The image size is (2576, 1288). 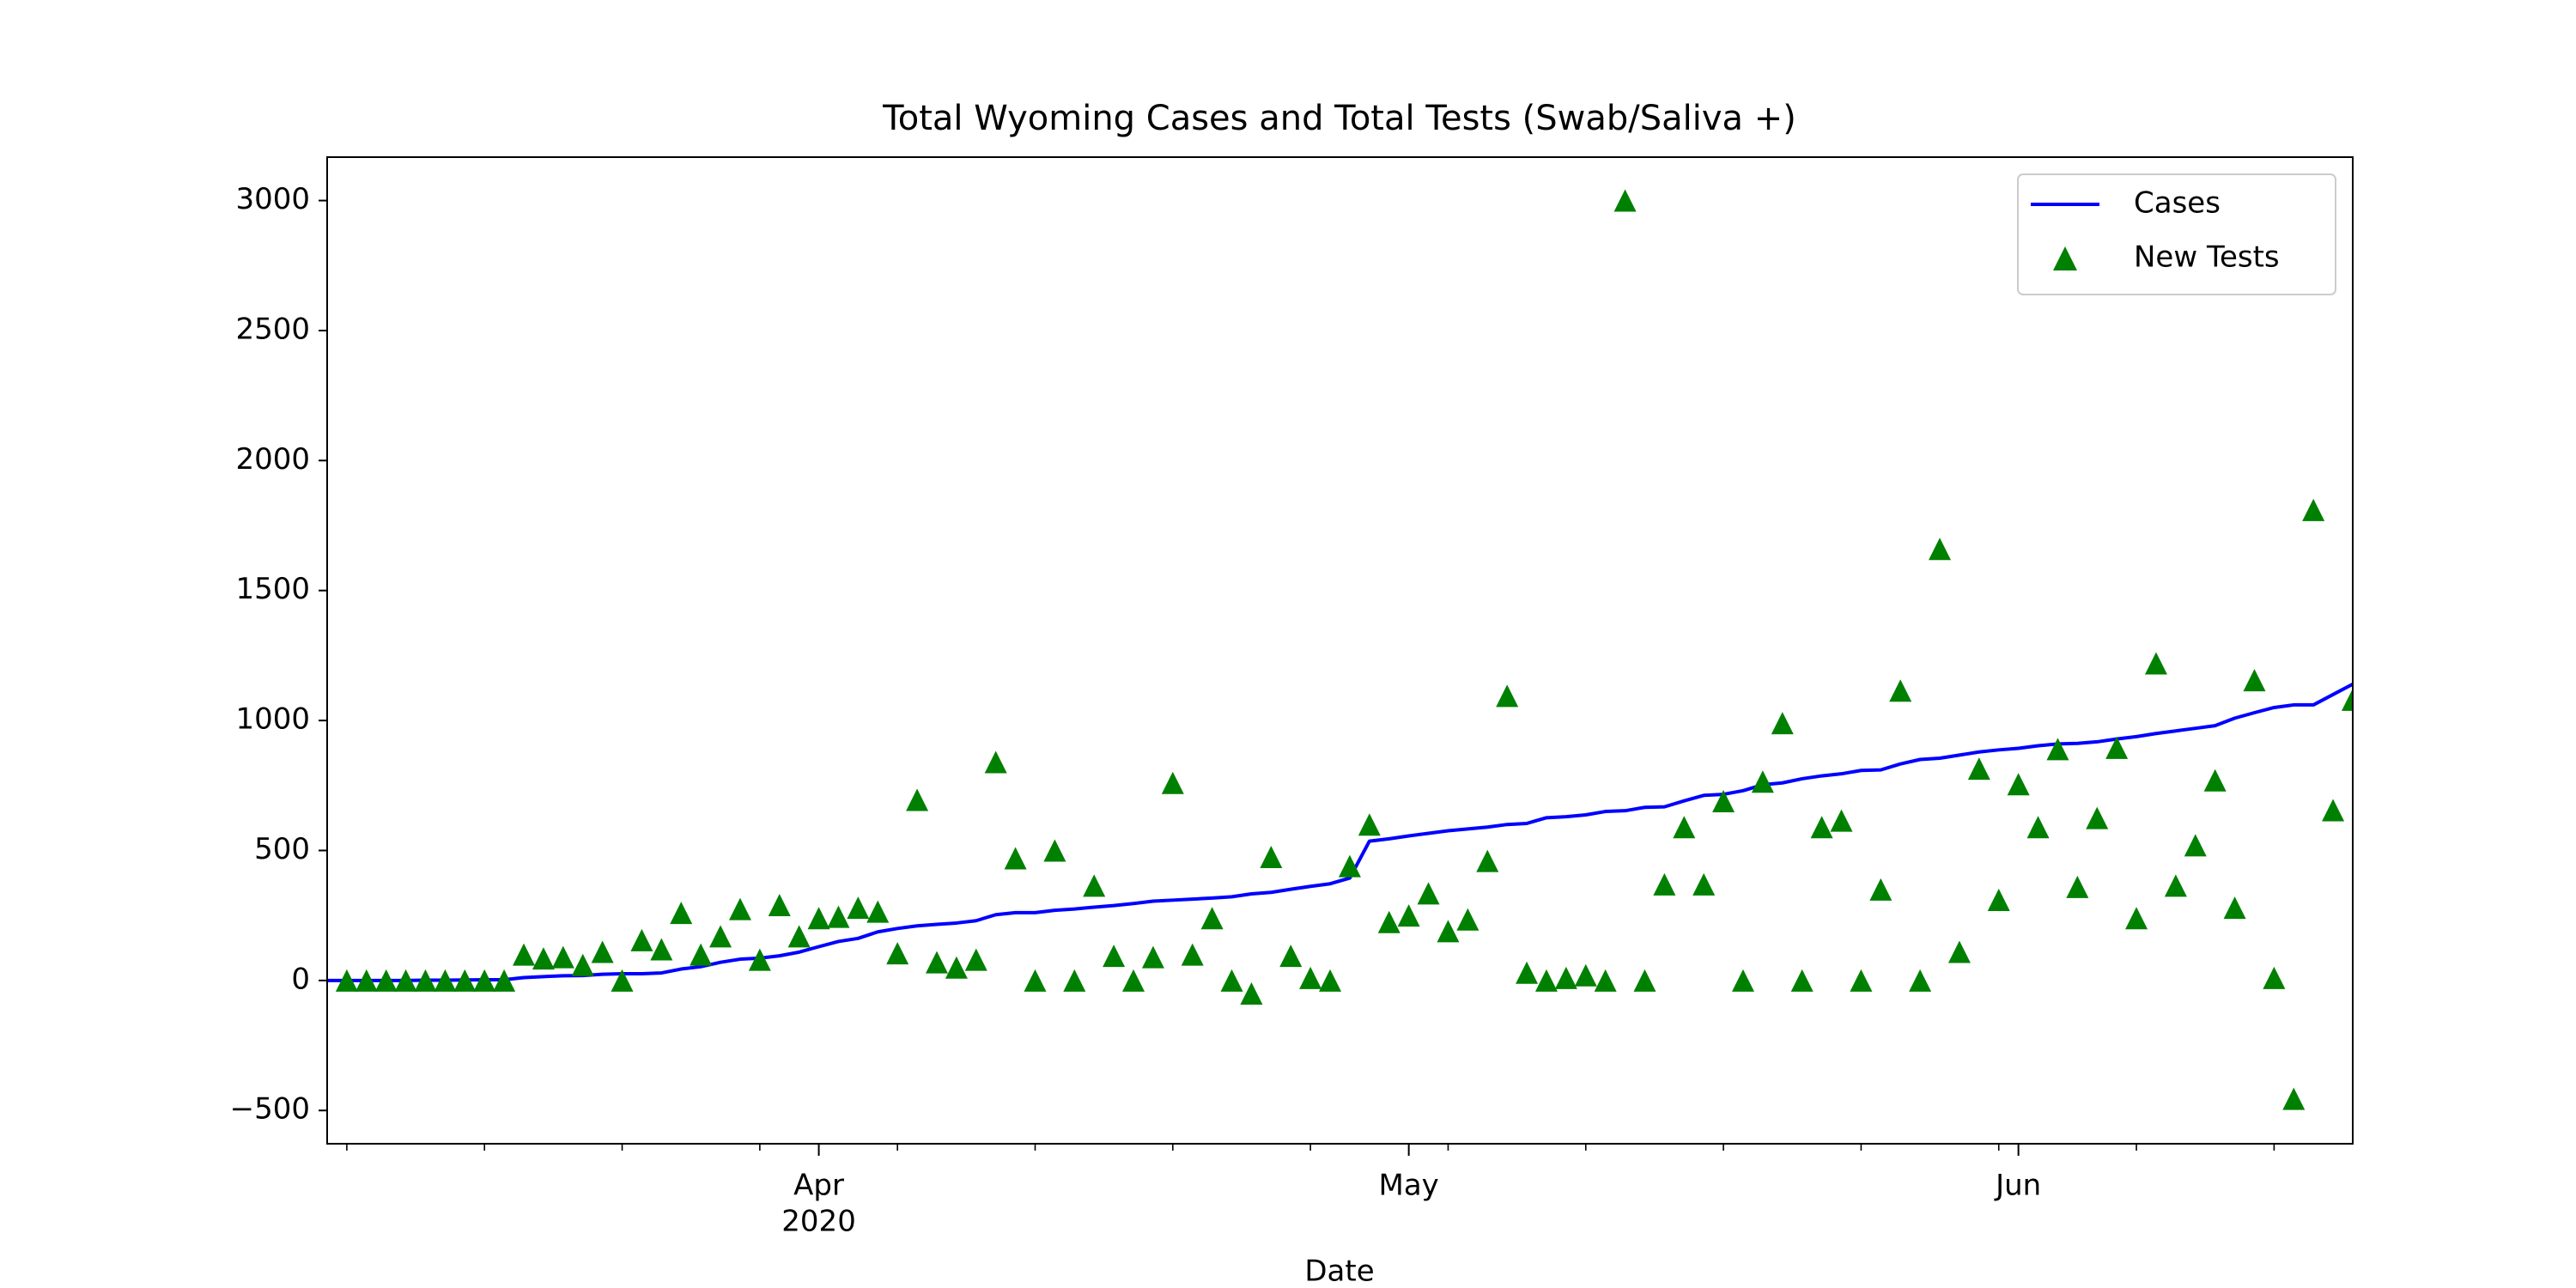 I want to click on legend-label: New Tests, so click(x=2207, y=258).